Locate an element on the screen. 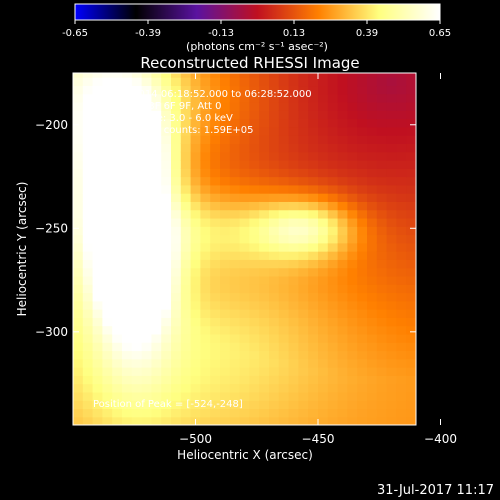  x-tick-label: −500 is located at coordinates (195, 439).